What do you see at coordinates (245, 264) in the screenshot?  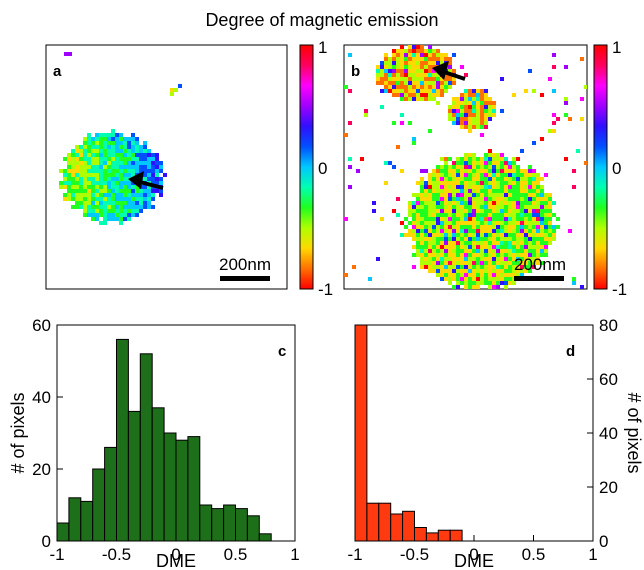 I see `scale-bar-label-a: 200nm` at bounding box center [245, 264].